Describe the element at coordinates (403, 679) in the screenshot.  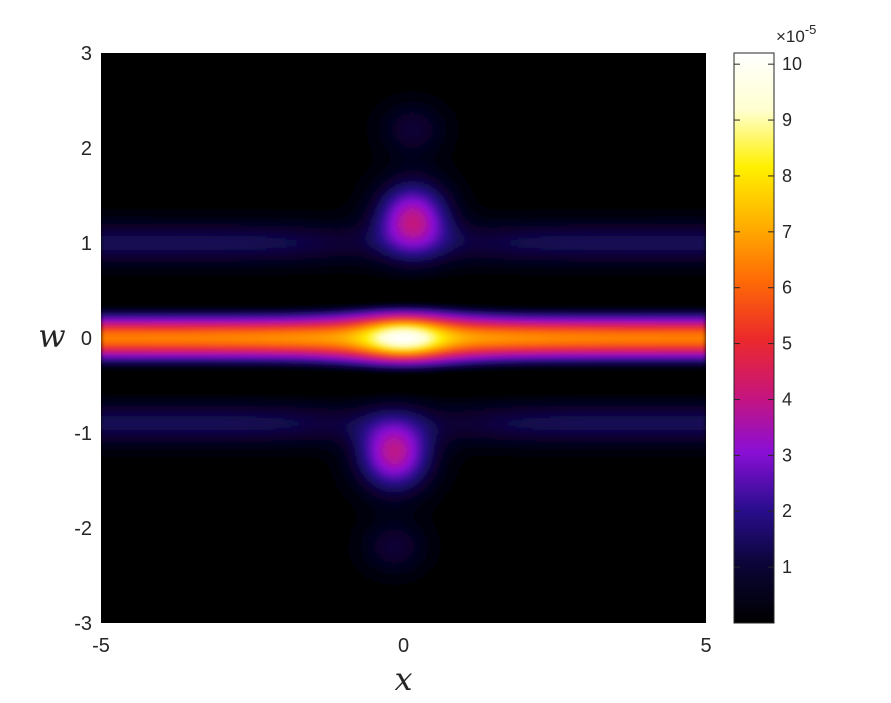
I see `x-axis-label: x` at that location.